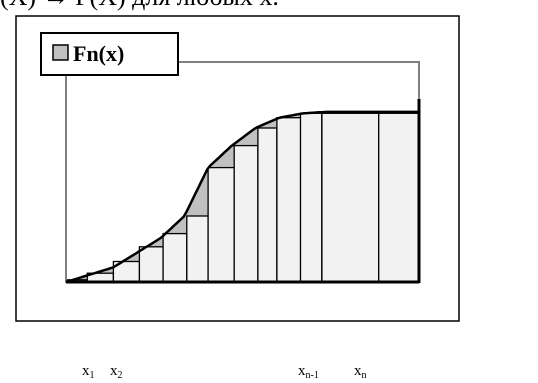  I want to click on legend: Fn(x), so click(109, 54).